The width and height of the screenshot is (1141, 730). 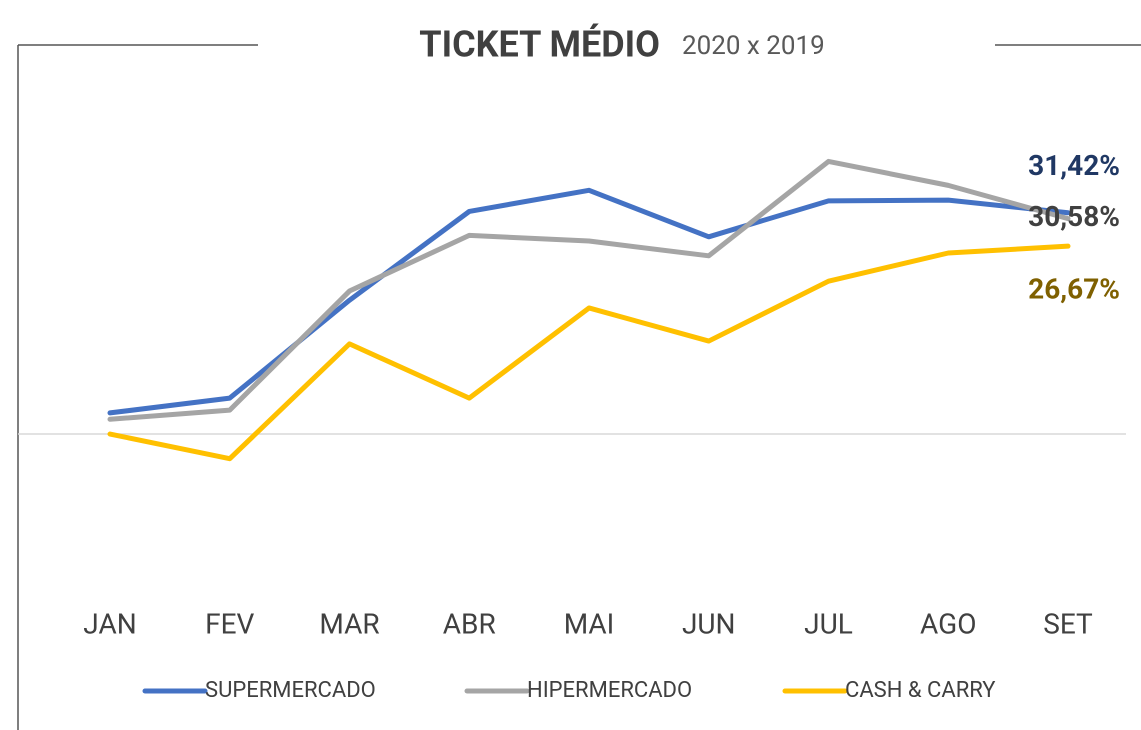 What do you see at coordinates (948, 623) in the screenshot?
I see `x-tick-label: AGO` at bounding box center [948, 623].